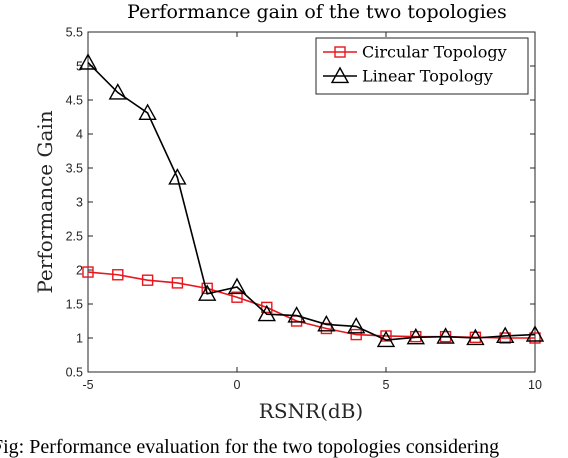 Image resolution: width=568 pixels, height=458 pixels. Describe the element at coordinates (535, 385) in the screenshot. I see `x-tick-label: 10` at that location.